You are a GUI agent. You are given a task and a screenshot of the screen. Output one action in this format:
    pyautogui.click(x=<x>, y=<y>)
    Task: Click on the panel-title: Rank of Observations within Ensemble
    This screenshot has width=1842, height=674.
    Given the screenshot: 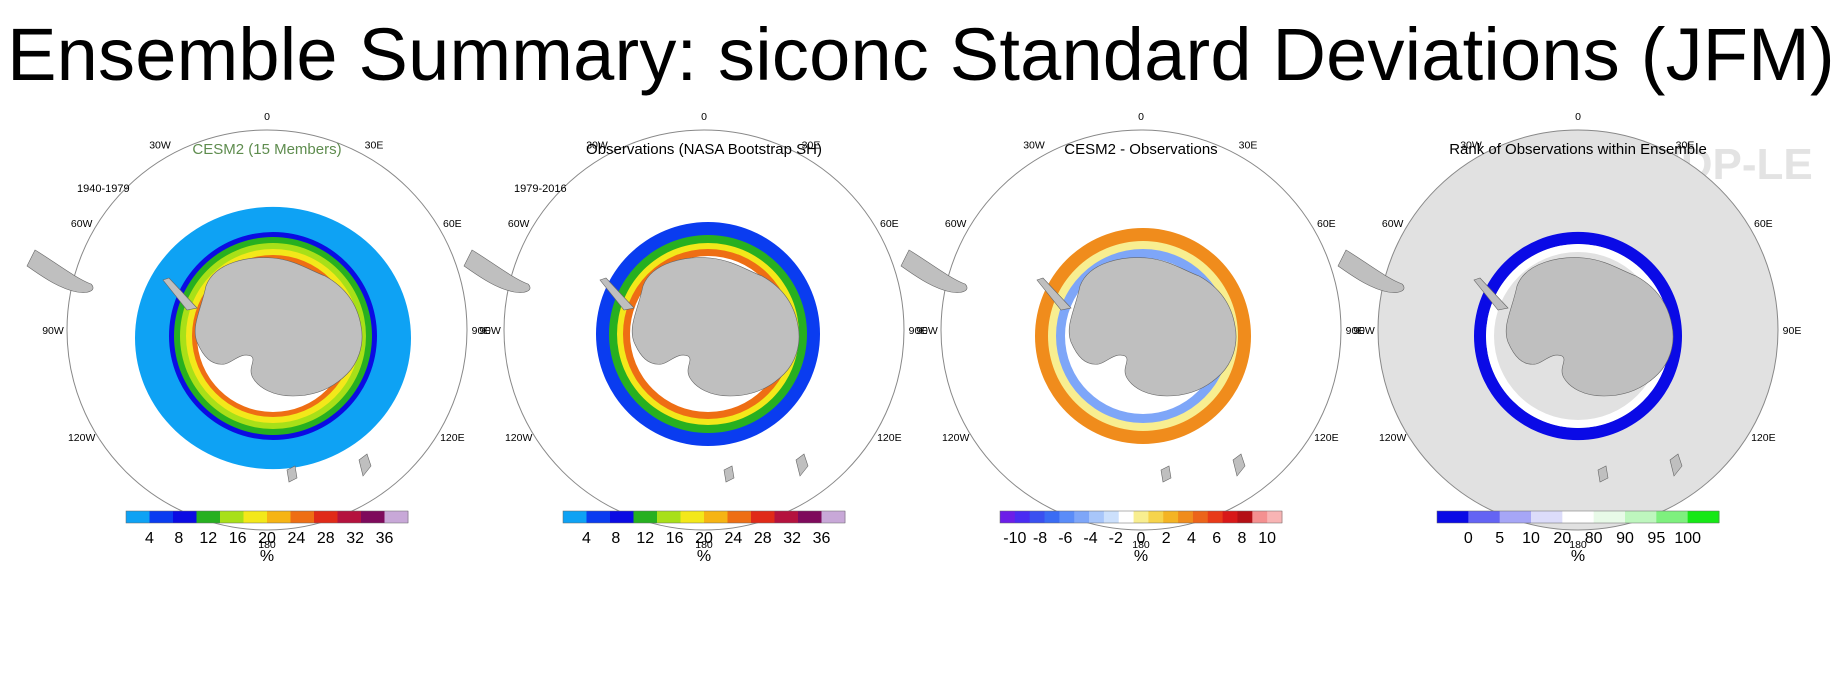 What is the action you would take?
    pyautogui.click(x=1578, y=149)
    